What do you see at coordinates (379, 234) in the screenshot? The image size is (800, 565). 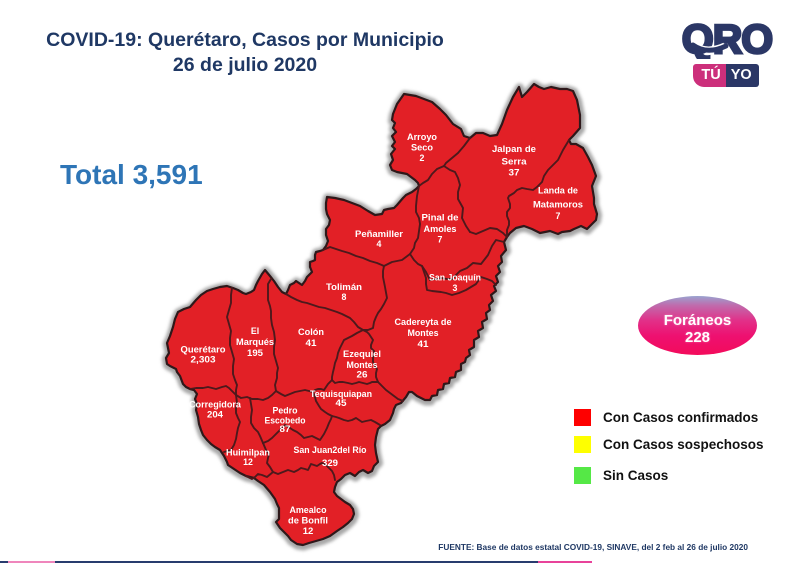 I see `svg-text: Peñamiller` at bounding box center [379, 234].